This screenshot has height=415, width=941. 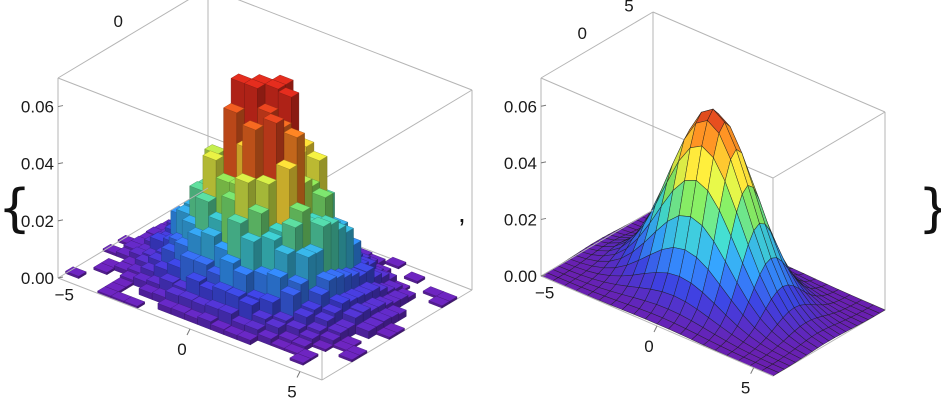 What do you see at coordinates (628, 8) in the screenshot?
I see `right-y-tick-label: 5` at bounding box center [628, 8].